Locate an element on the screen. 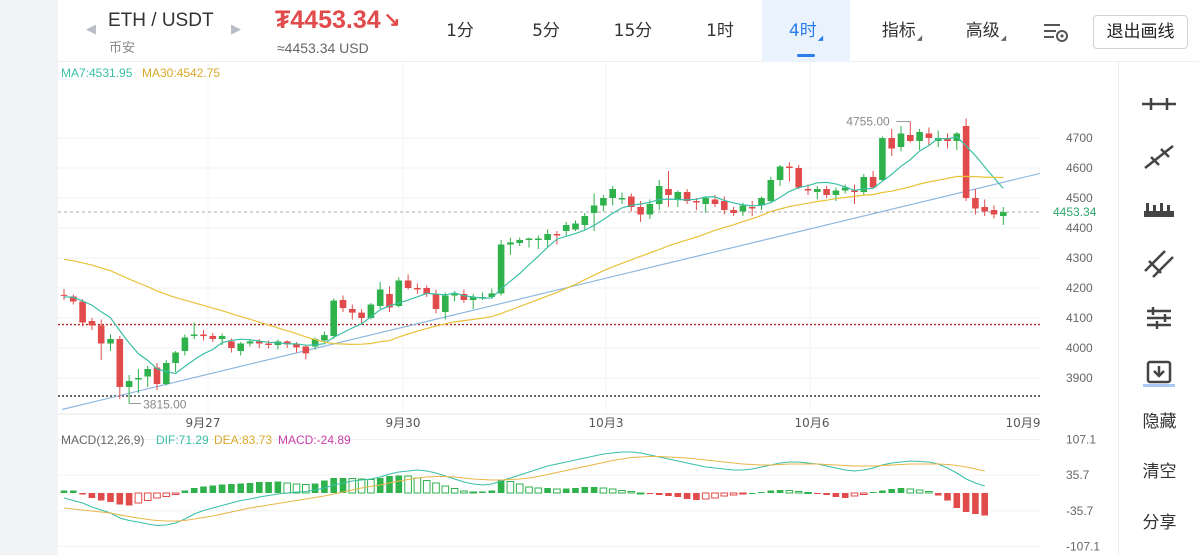 The width and height of the screenshot is (1199, 555). share-button: 分享 is located at coordinates (1159, 523).